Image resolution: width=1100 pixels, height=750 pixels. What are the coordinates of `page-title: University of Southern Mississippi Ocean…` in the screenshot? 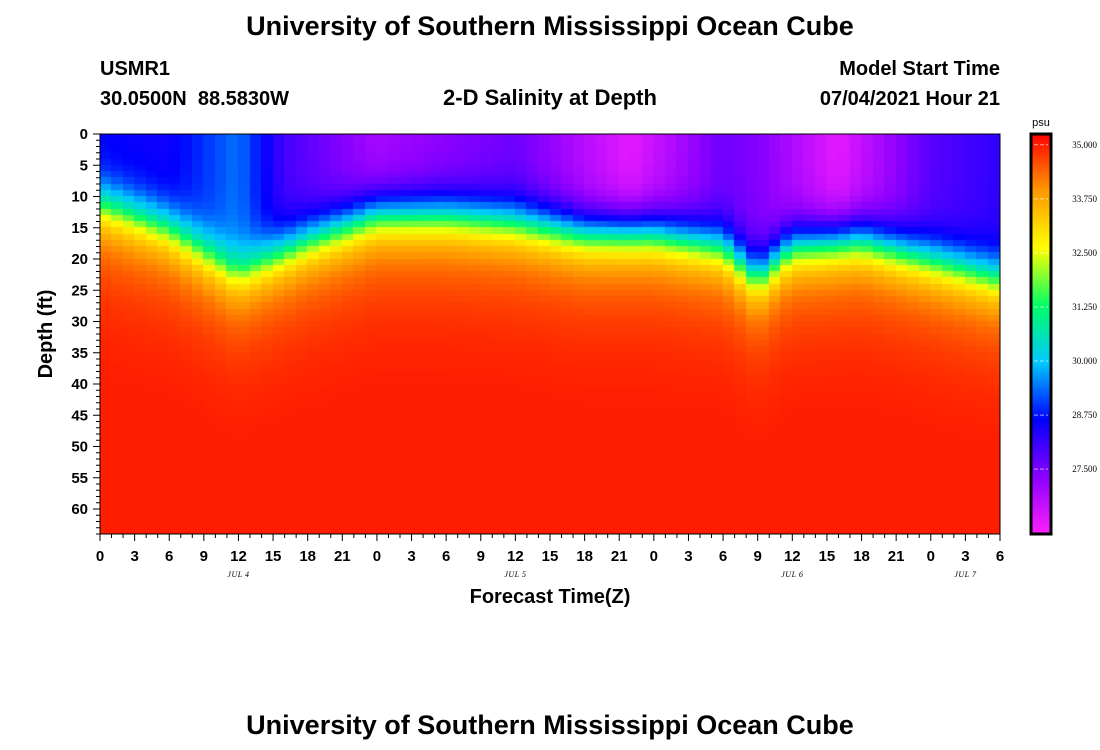 It's located at (550, 26).